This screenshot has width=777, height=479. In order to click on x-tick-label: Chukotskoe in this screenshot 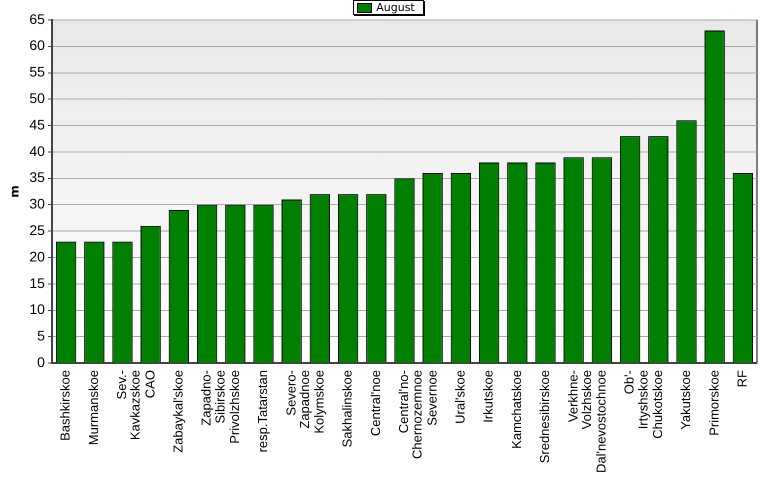, I will do `click(657, 404)`.